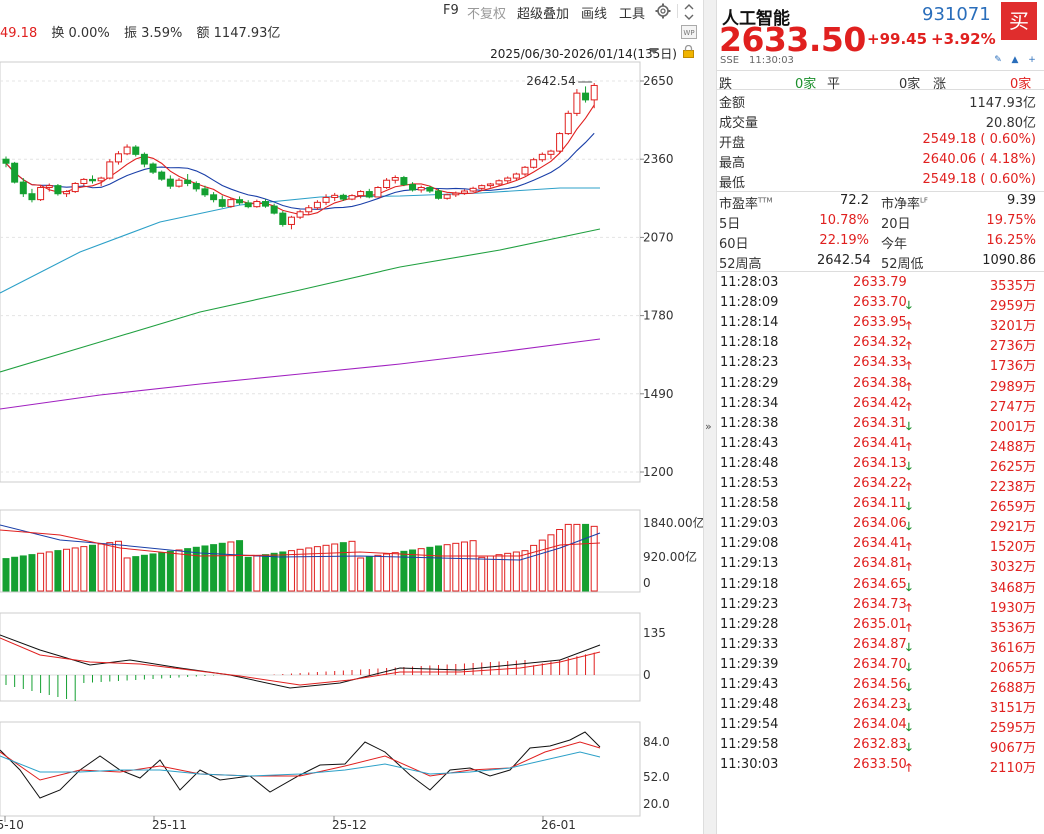 This screenshot has height=834, width=1044. Describe the element at coordinates (880, 384) in the screenshot. I see `tick-row: 11:28:29 2634.38 🡑 2989万` at that location.